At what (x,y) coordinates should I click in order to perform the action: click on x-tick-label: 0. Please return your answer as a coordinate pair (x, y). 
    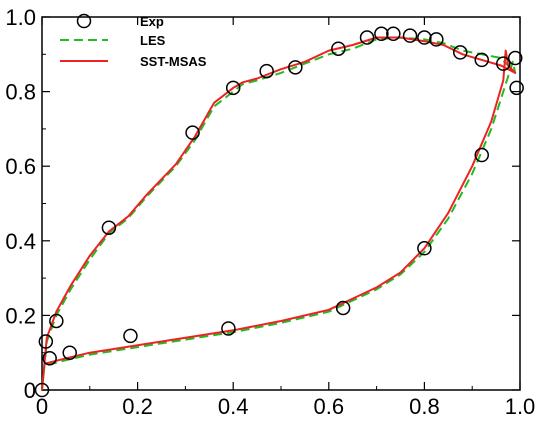
    Looking at the image, I should click on (42, 406).